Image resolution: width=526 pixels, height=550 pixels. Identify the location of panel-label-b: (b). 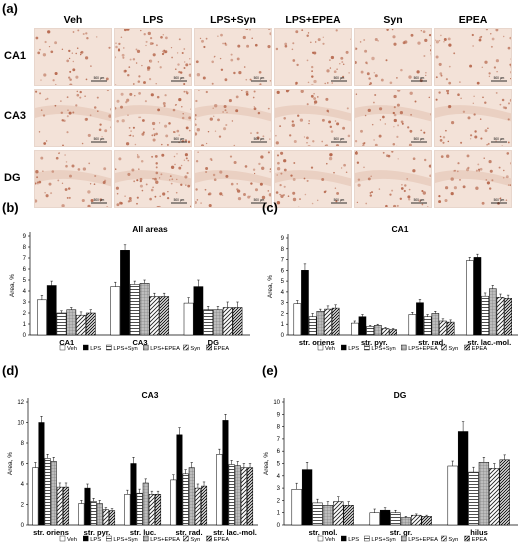
(10, 207).